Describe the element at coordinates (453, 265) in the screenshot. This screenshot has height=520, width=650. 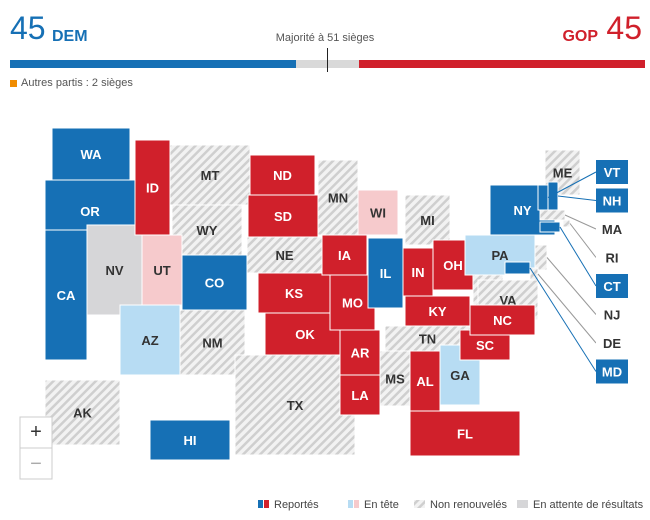
I see `state-label: OH` at that location.